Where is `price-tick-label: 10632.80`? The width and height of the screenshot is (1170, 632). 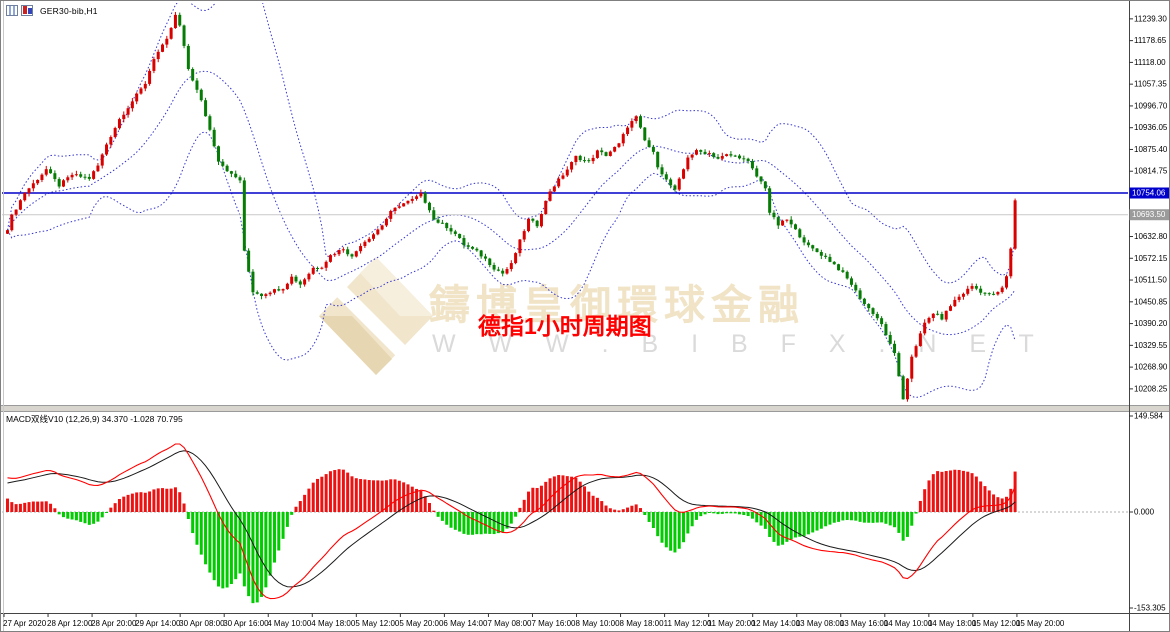
price-tick-label: 10632.80 is located at coordinates (1151, 236).